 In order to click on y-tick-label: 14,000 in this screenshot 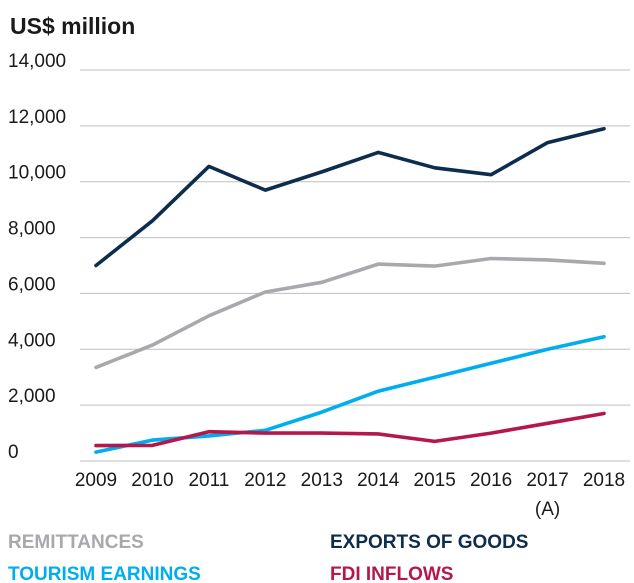, I will do `click(37, 61)`.